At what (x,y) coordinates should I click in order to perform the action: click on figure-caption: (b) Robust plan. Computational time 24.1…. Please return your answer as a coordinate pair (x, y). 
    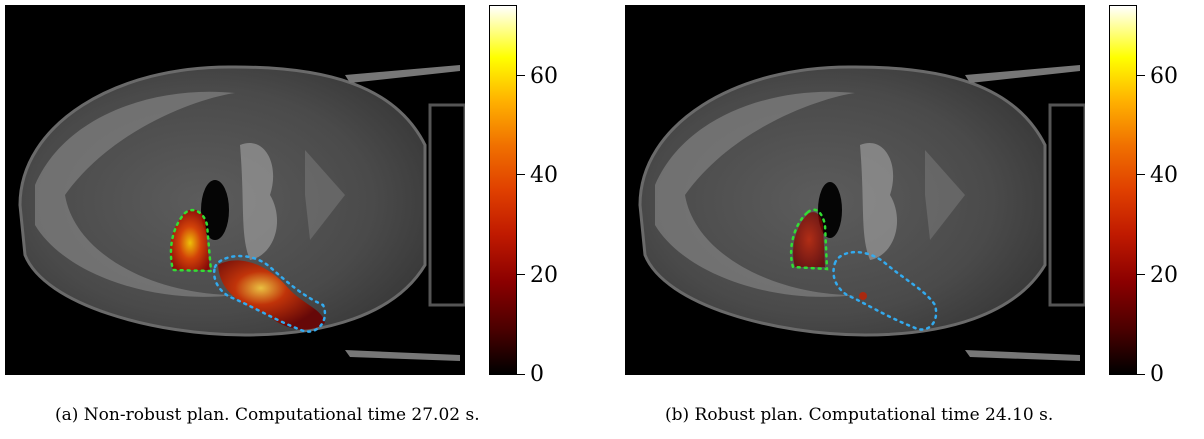
    Looking at the image, I should click on (859, 415).